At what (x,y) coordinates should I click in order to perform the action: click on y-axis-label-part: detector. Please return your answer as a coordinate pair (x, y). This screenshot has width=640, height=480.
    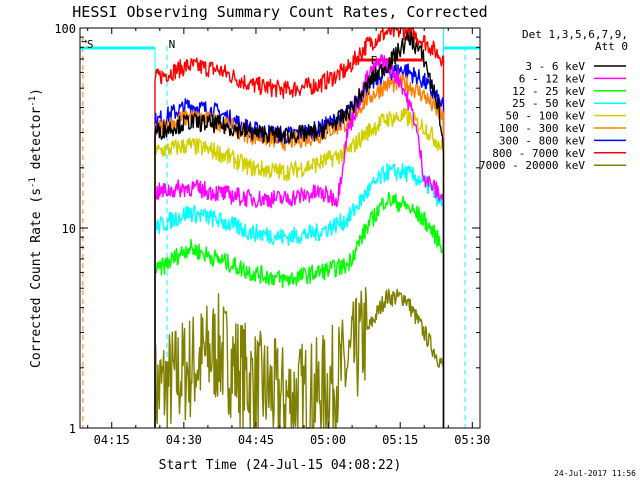
    Looking at the image, I should click on (36, 142).